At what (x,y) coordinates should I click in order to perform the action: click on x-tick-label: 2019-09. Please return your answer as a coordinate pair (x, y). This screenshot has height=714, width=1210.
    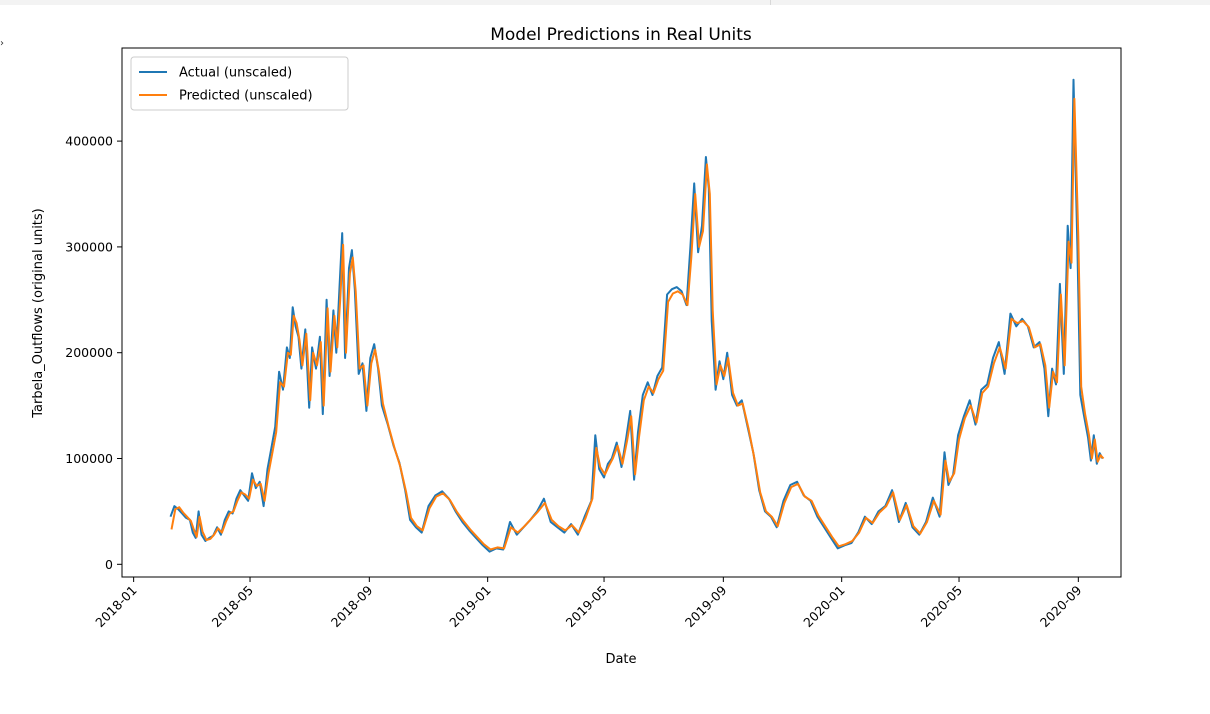
    Looking at the image, I should click on (706, 606).